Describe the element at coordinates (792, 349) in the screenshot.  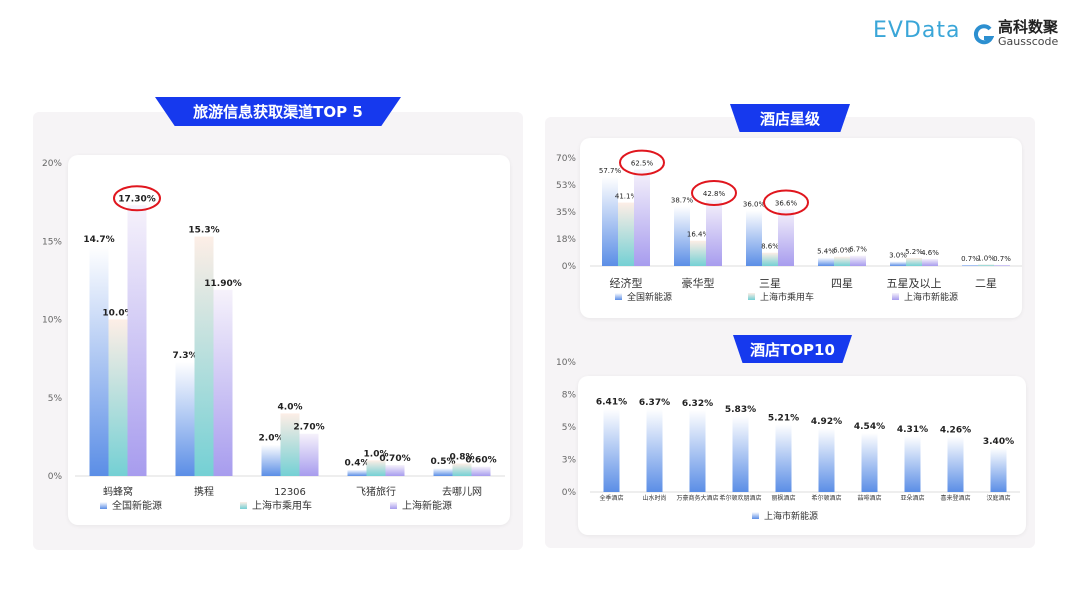
I see `top10-title: 酒店TOP10` at that location.